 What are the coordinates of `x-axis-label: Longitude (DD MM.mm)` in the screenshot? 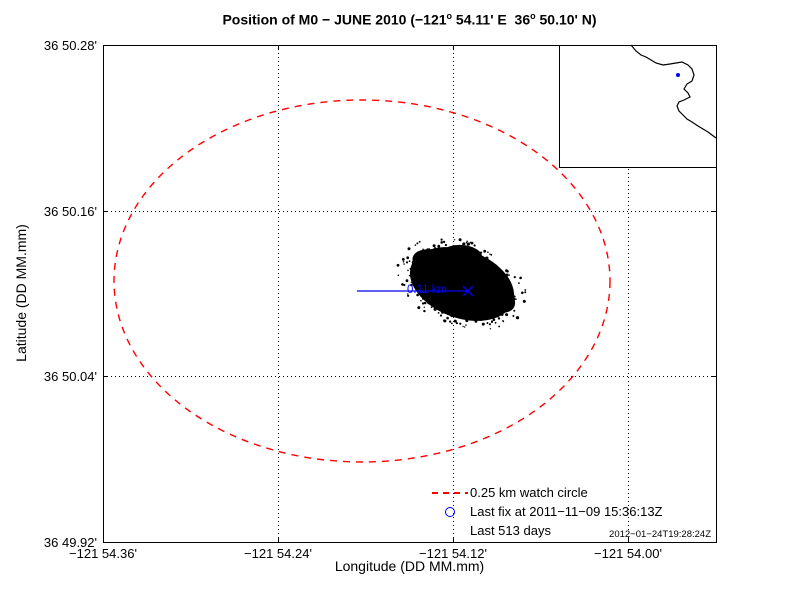 It's located at (409, 566).